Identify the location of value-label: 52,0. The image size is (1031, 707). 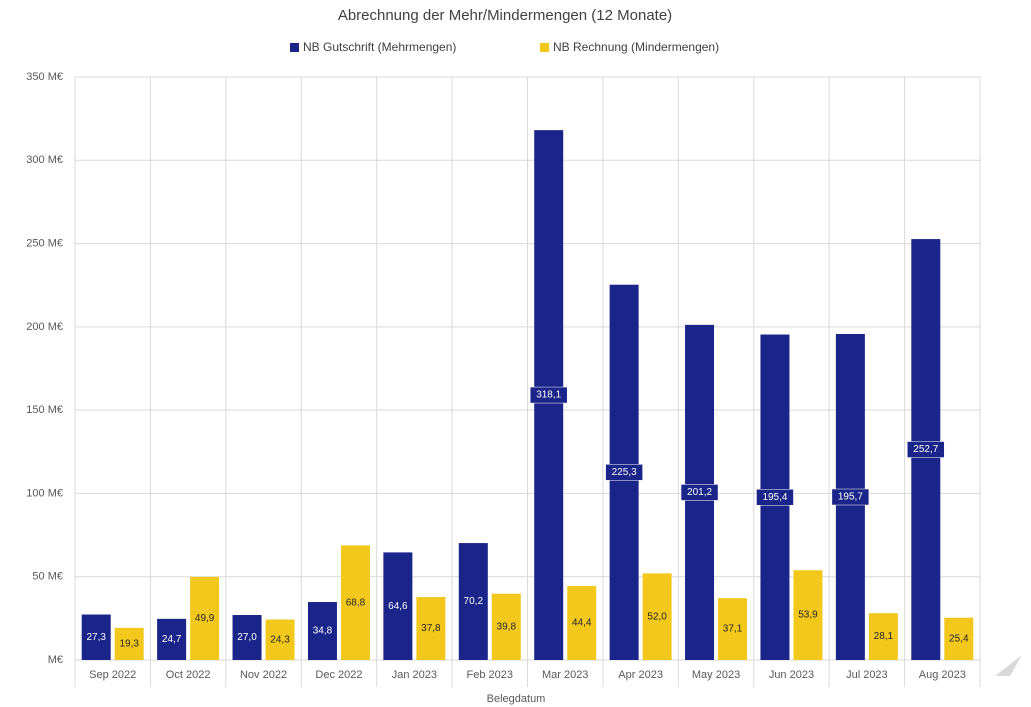
(657, 616).